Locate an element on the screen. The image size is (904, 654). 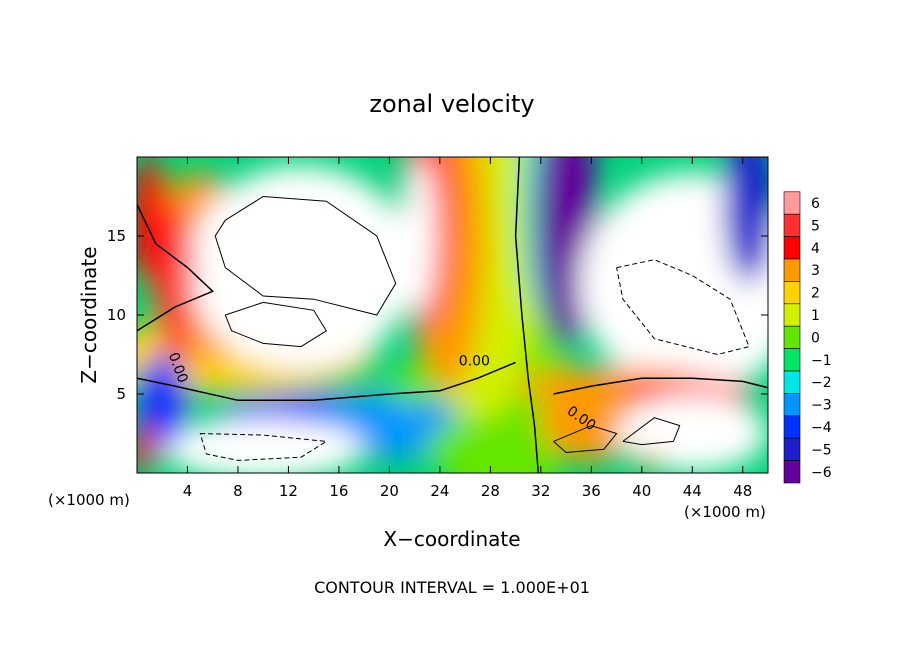
colorbar-label-1: 5 is located at coordinates (815, 226).